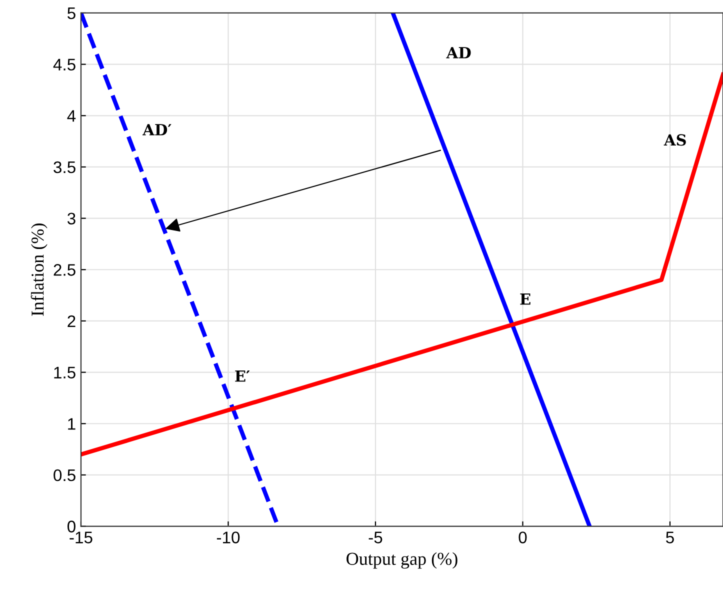  I want to click on y-tick-label: 3, so click(71, 218).